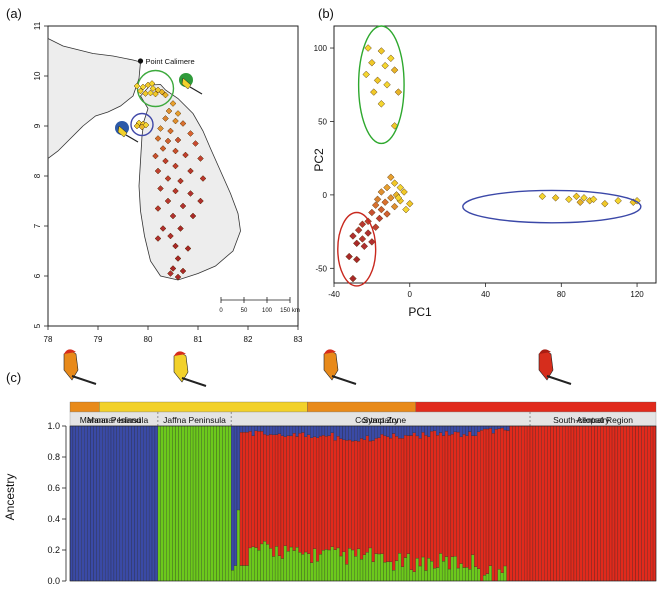  Describe the element at coordinates (381, 85) in the screenshot. I see `pca-cluster-ellipse` at that location.